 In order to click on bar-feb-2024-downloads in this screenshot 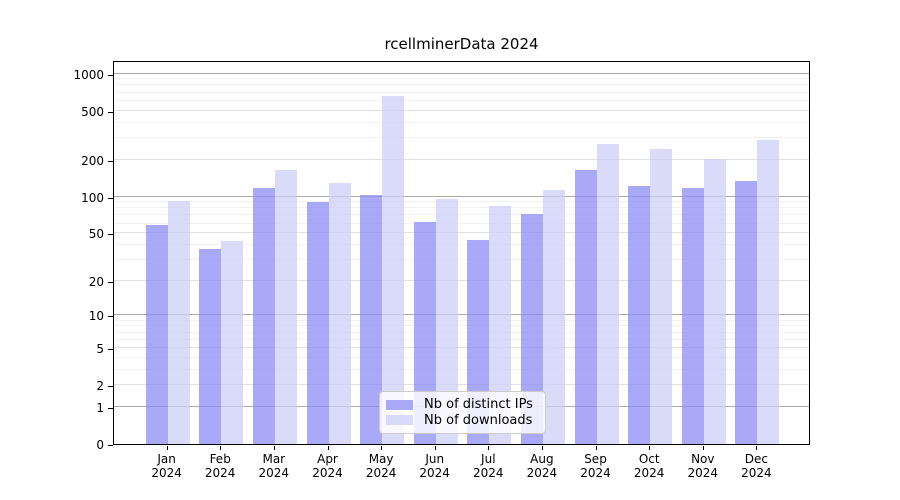, I will do `click(232, 342)`.